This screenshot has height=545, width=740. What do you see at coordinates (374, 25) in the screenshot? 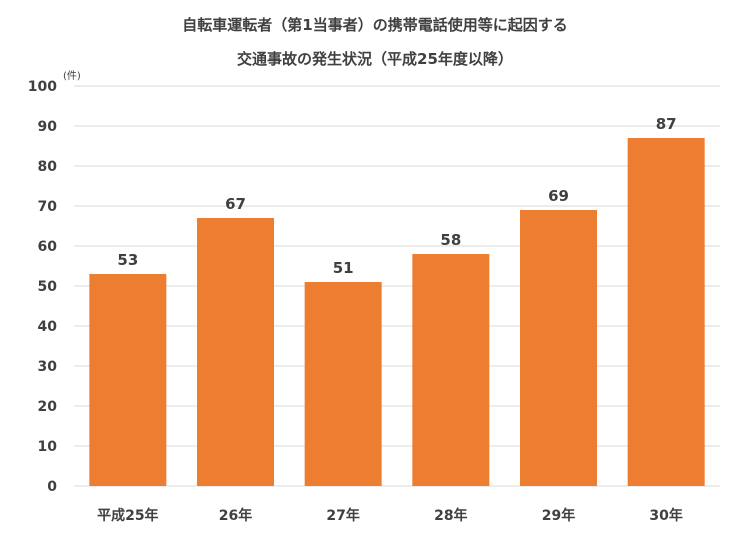
I see `chart-title-line-1: 自転車運転者（第1当事者）の携帯電話使用等に起因する` at bounding box center [374, 25].